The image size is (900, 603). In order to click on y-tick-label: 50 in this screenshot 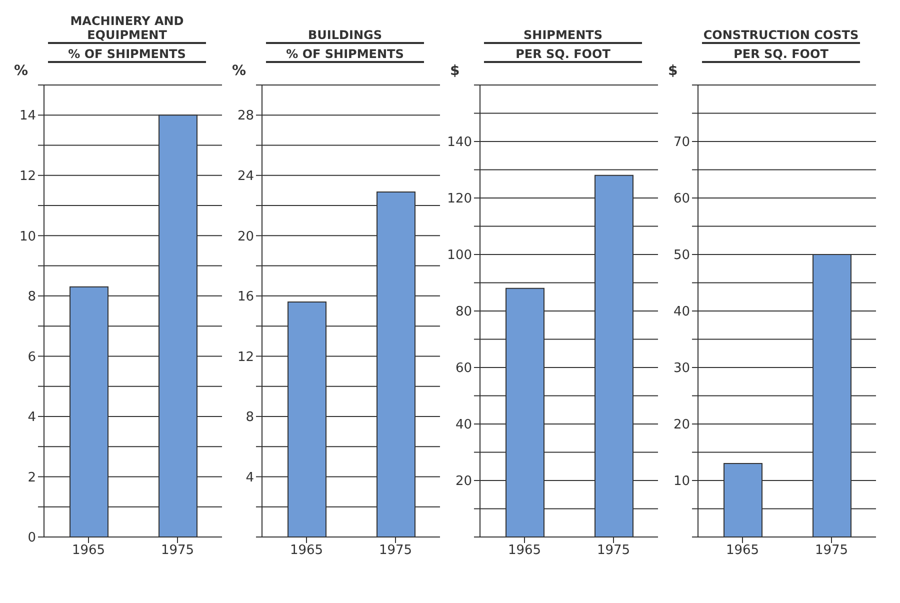, I will do `click(681, 256)`.